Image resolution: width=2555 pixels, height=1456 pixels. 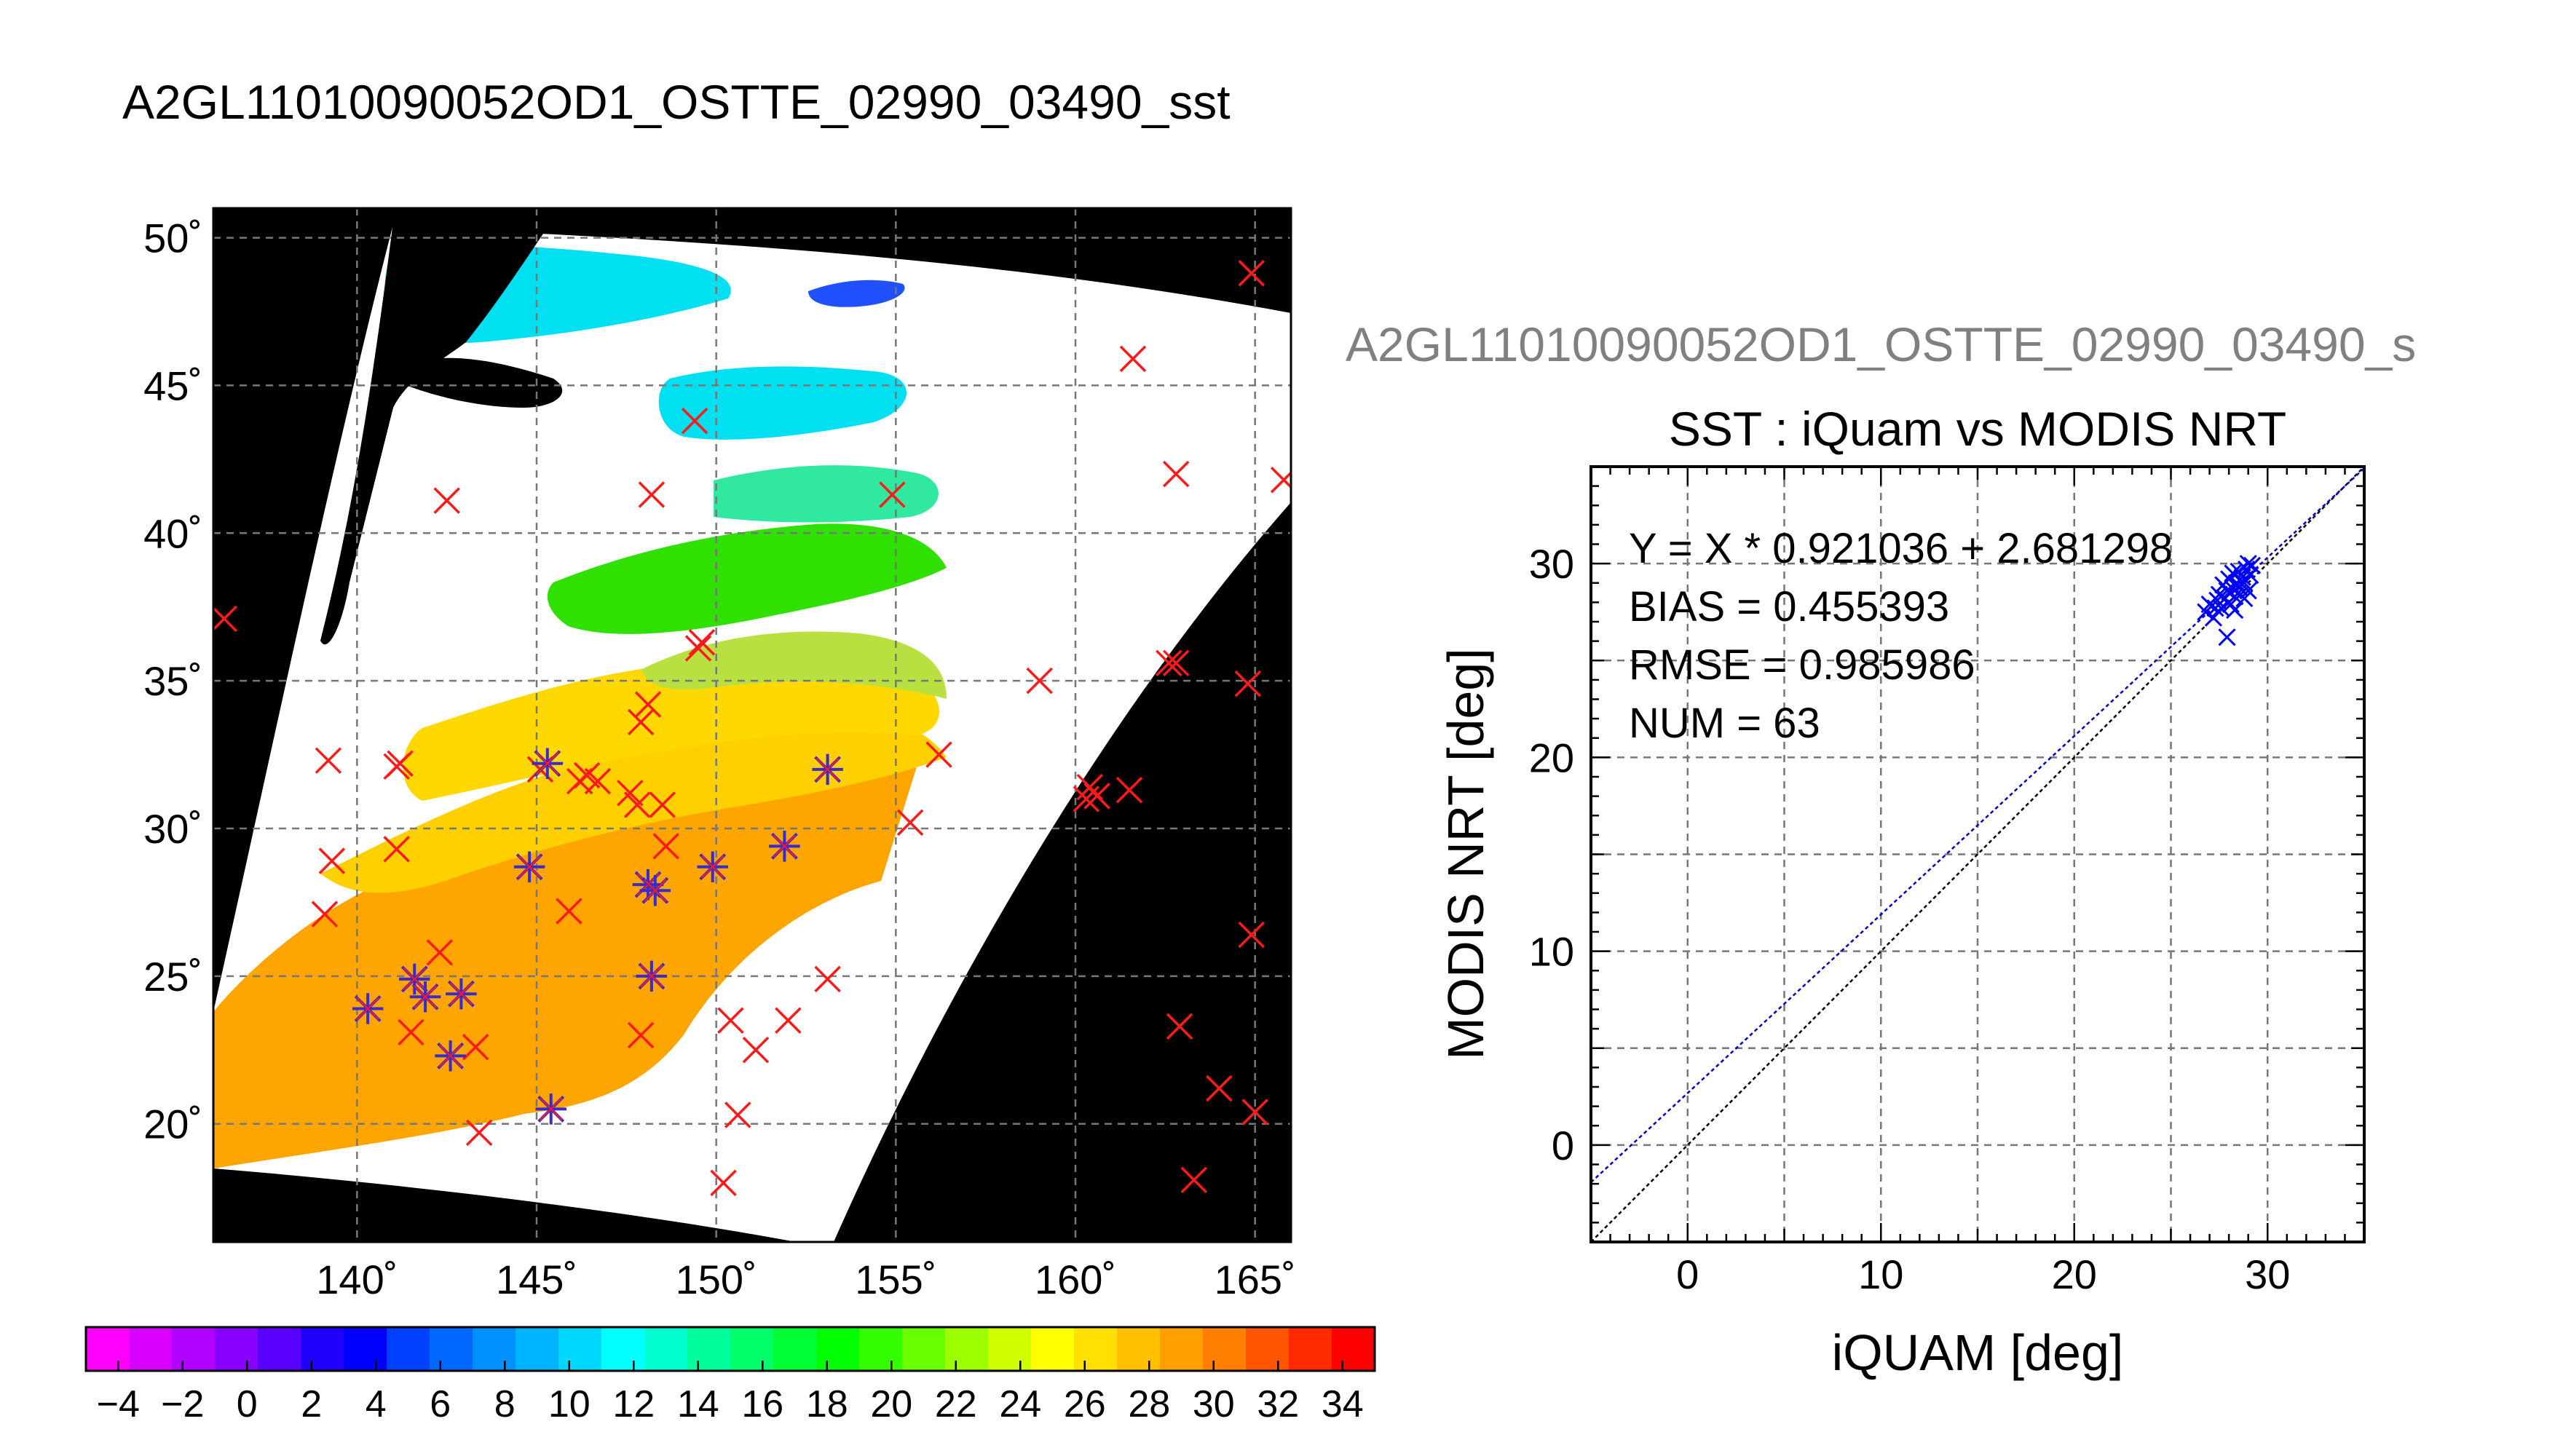 What do you see at coordinates (827, 1404) in the screenshot?
I see `colorbar-tick-label: 18` at bounding box center [827, 1404].